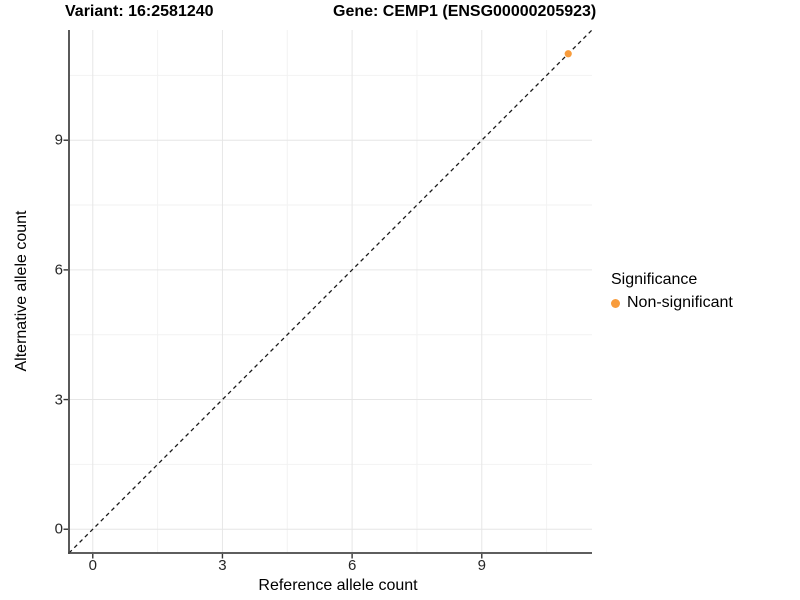  I want to click on y-tick-label: 9, so click(58, 140).